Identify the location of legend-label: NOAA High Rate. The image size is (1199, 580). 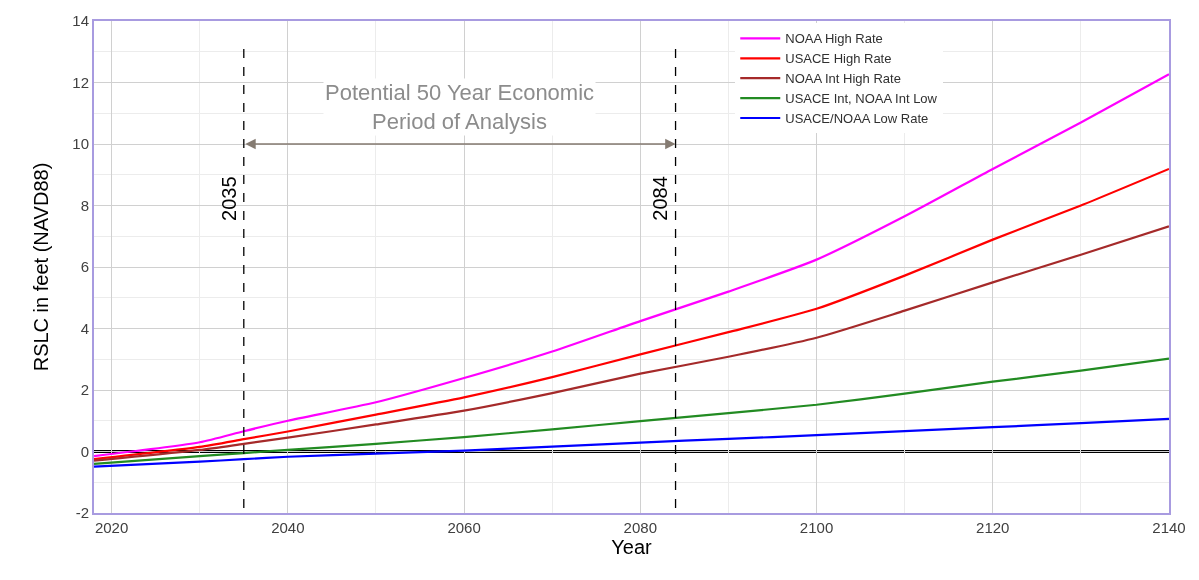
(834, 39).